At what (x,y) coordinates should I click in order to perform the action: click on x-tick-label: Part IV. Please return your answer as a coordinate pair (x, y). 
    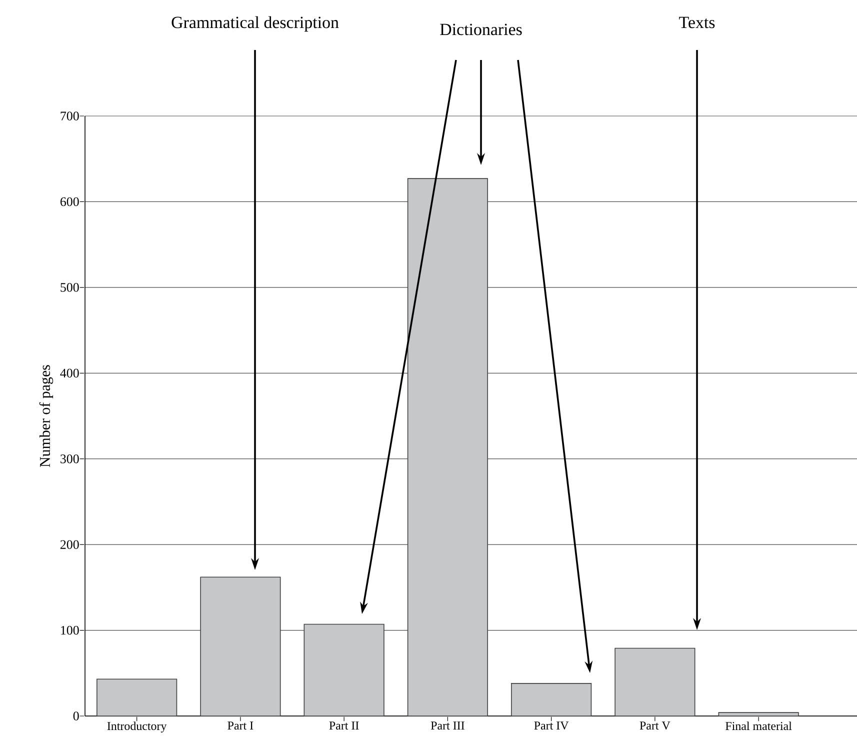
    Looking at the image, I should click on (551, 726).